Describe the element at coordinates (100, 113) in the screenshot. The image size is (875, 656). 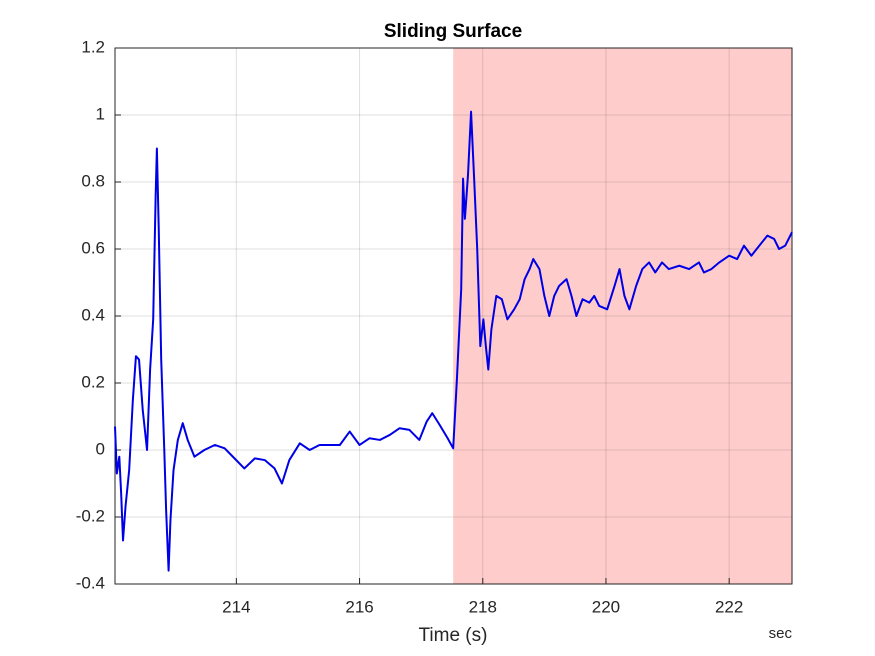
I see `y-tick-label: 1` at that location.